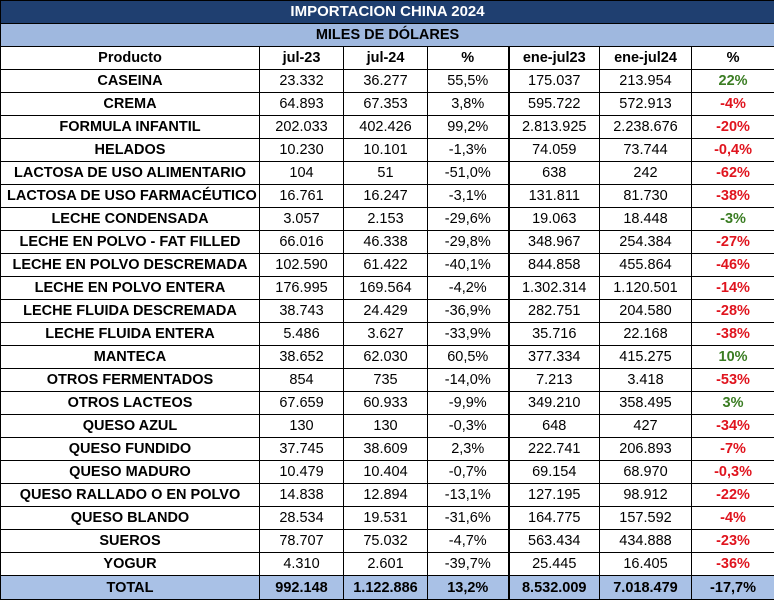 This screenshot has width=774, height=600. Describe the element at coordinates (553, 403) in the screenshot. I see `value-enejul23: 349.210` at that location.